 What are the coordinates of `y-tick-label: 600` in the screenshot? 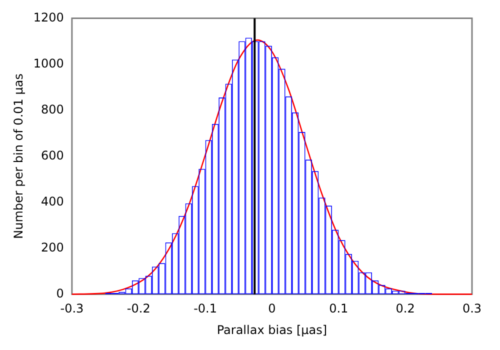 It's located at (52, 155).